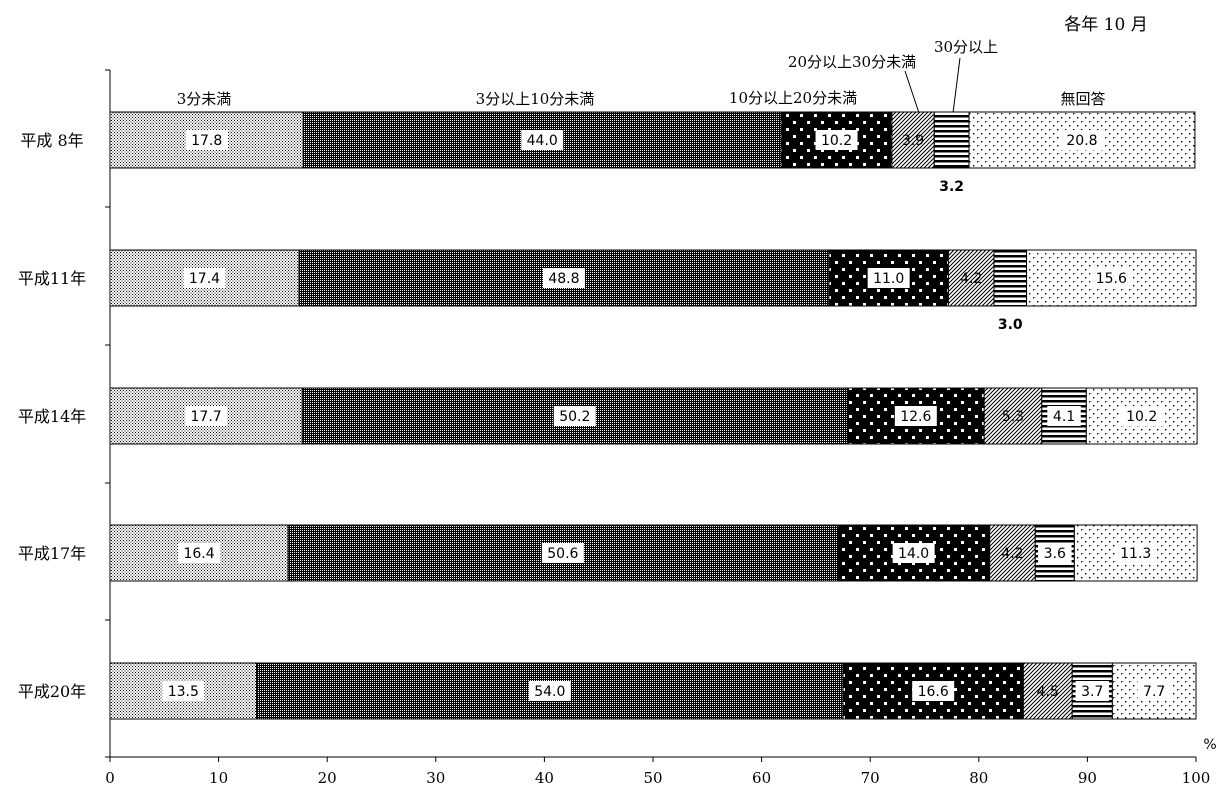 The height and width of the screenshot is (796, 1221). Describe the element at coordinates (52, 691) in the screenshot. I see `category-label: 平成20年` at that location.